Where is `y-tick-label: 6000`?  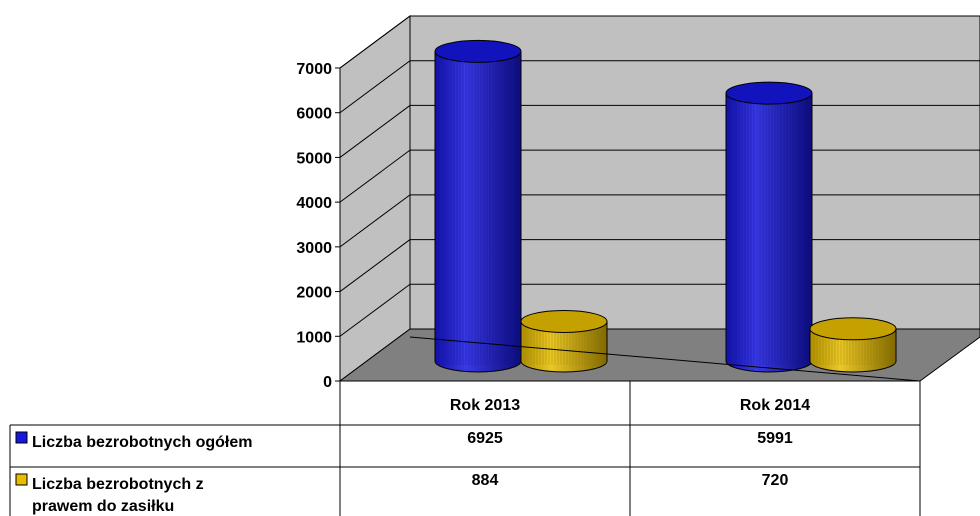
y-tick-label: 6000 is located at coordinates (314, 114).